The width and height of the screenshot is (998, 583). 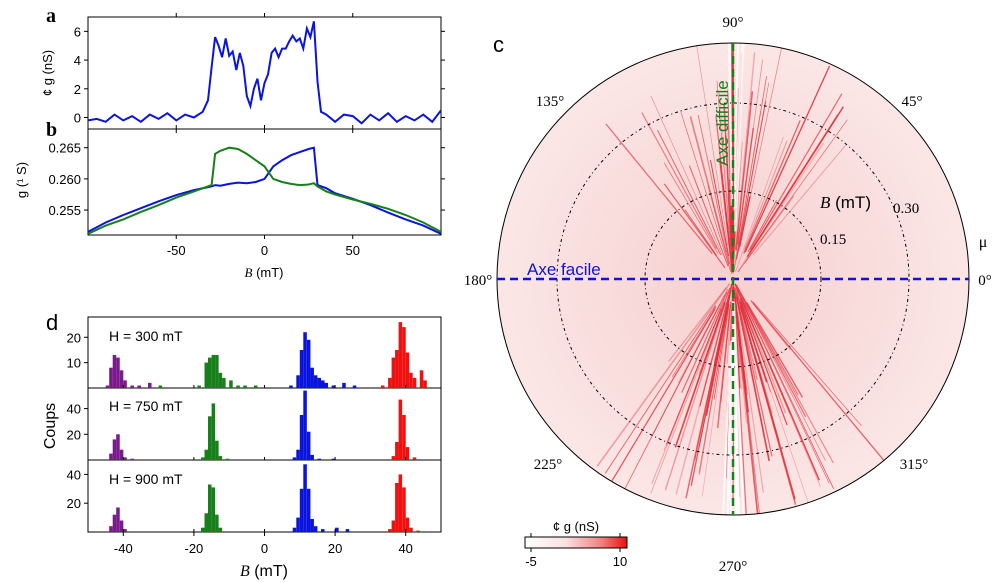 I want to click on panel-d-ticks: 10 20 20 40 20 40 -40 -20 0 20 40, so click(x=240, y=443).